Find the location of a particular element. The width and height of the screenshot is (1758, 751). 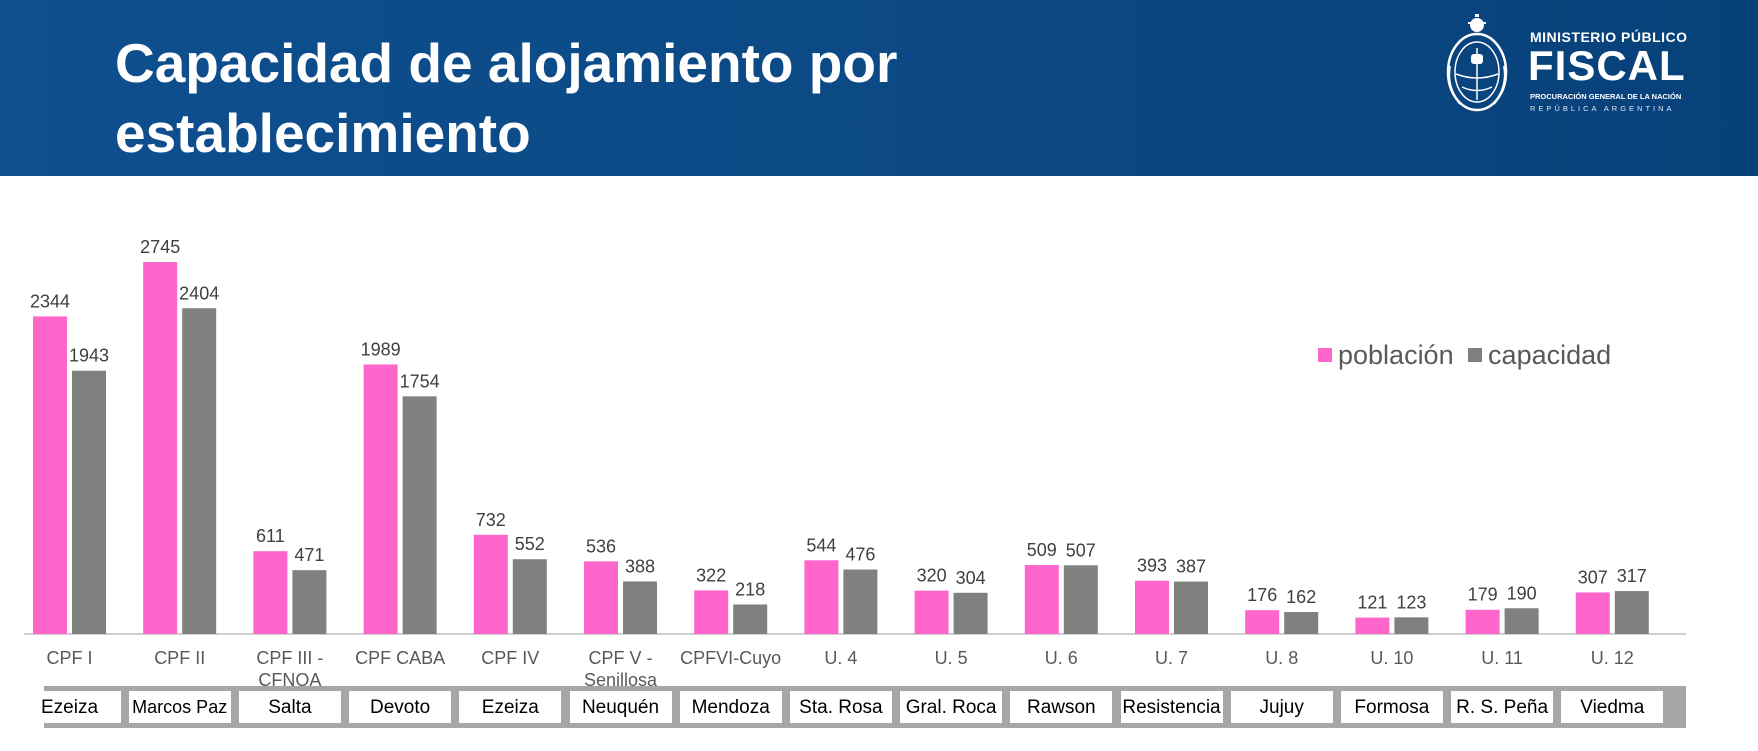

data-label-poblacion-13: 179 is located at coordinates (1483, 595).